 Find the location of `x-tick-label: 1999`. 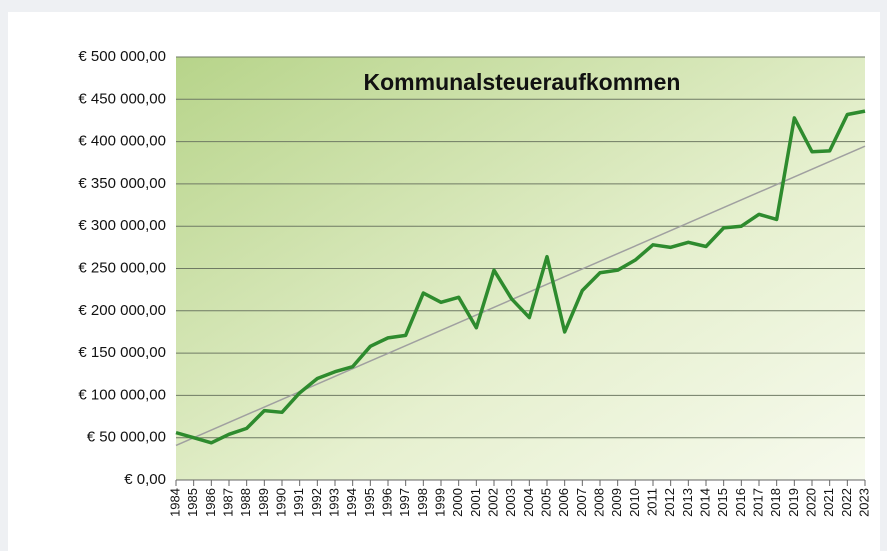

x-tick-label: 1999 is located at coordinates (439, 502).